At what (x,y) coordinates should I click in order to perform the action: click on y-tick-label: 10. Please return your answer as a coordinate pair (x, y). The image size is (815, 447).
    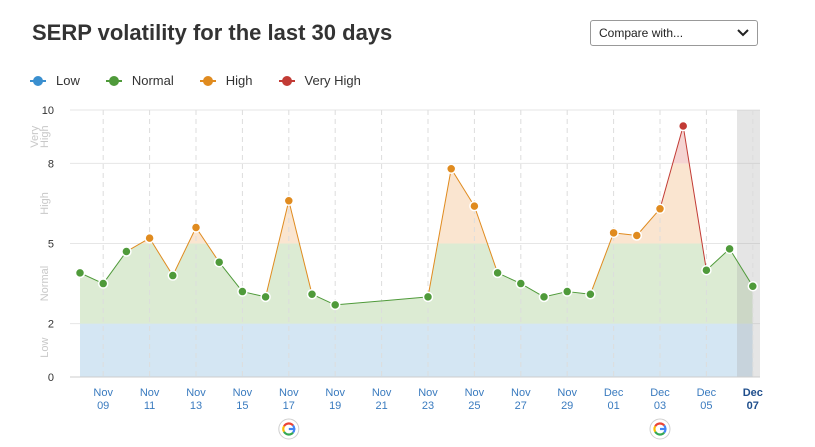
    Looking at the image, I should click on (48, 111).